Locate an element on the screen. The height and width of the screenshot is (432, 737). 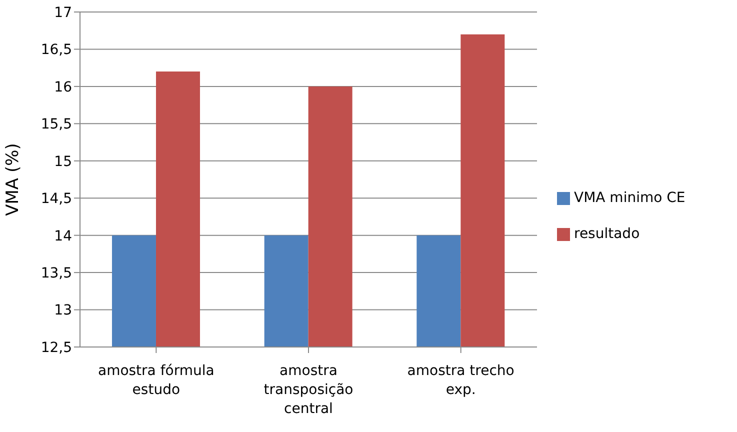
y-tick-label: 13 is located at coordinates (63, 310).